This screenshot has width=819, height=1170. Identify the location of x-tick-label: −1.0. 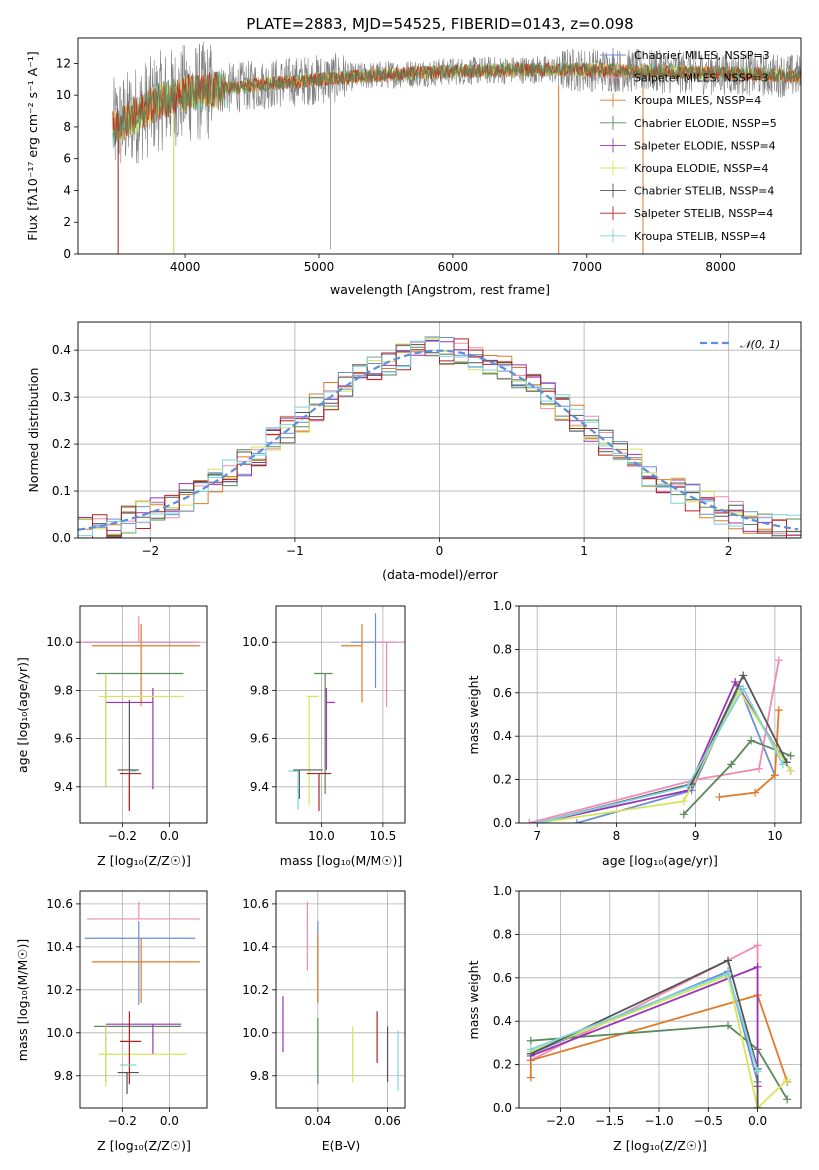
(658, 1121).